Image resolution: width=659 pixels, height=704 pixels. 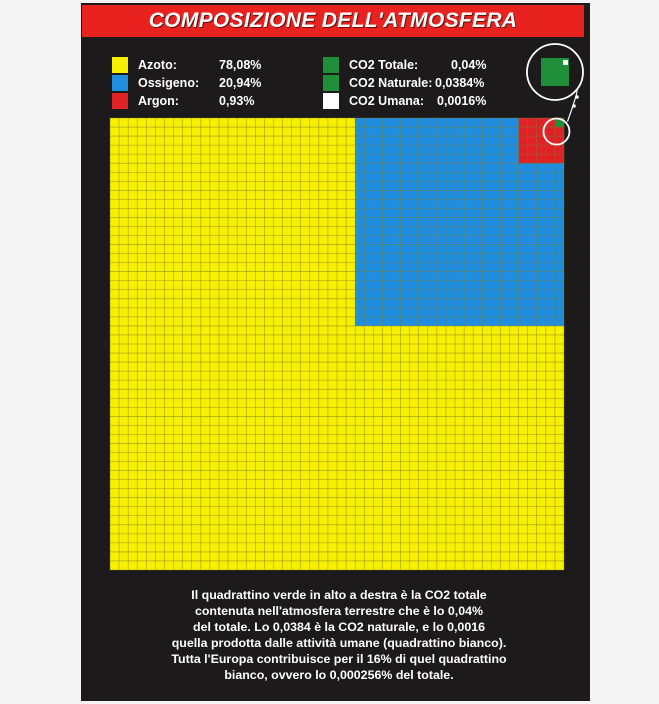 What do you see at coordinates (462, 101) in the screenshot?
I see `legend-value-co2-umana: 0,0016%` at bounding box center [462, 101].